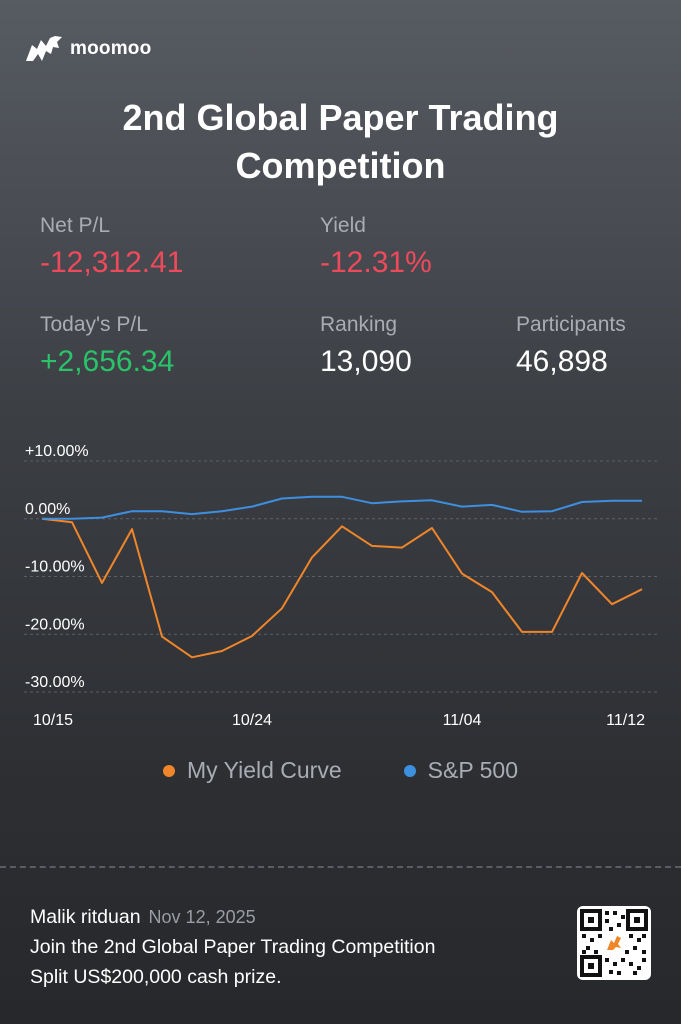  I want to click on net-pl-label: Net P/L, so click(75, 225).